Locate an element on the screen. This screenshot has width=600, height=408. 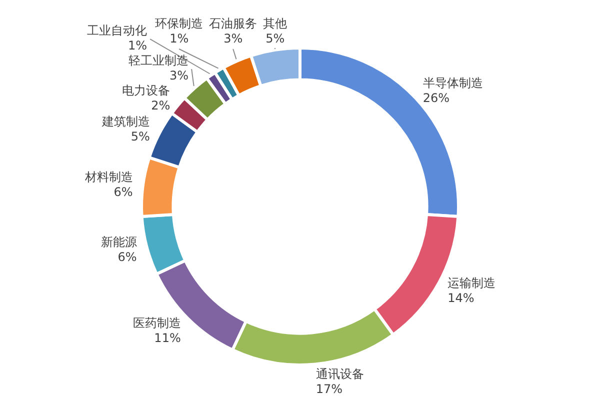
data-label: 26% is located at coordinates (436, 97).